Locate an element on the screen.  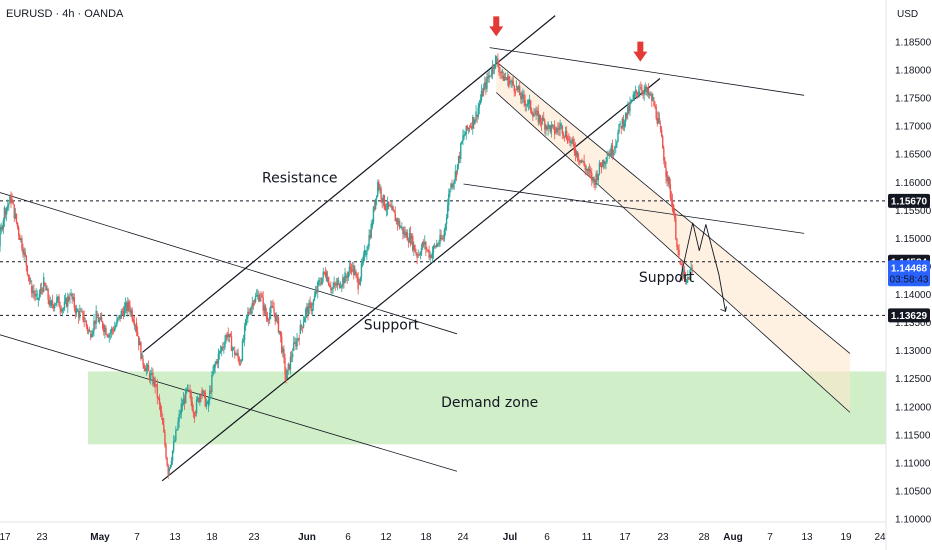
x-tick-label: Jun is located at coordinates (307, 537).